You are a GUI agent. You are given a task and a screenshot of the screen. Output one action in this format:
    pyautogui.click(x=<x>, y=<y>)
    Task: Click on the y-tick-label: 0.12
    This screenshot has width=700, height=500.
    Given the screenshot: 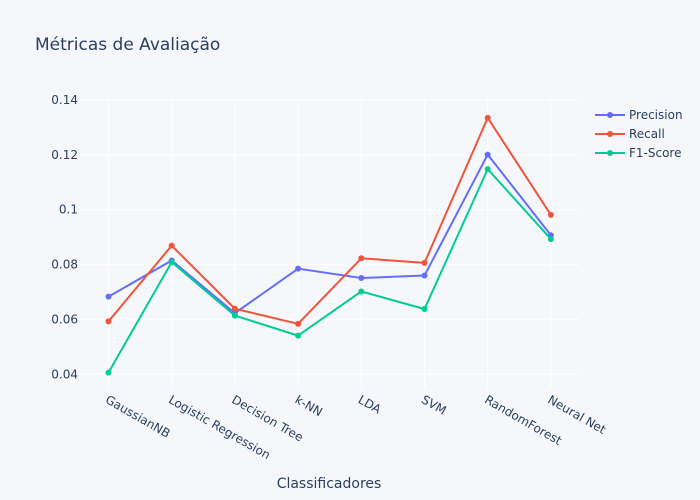 What is the action you would take?
    pyautogui.click(x=64, y=155)
    